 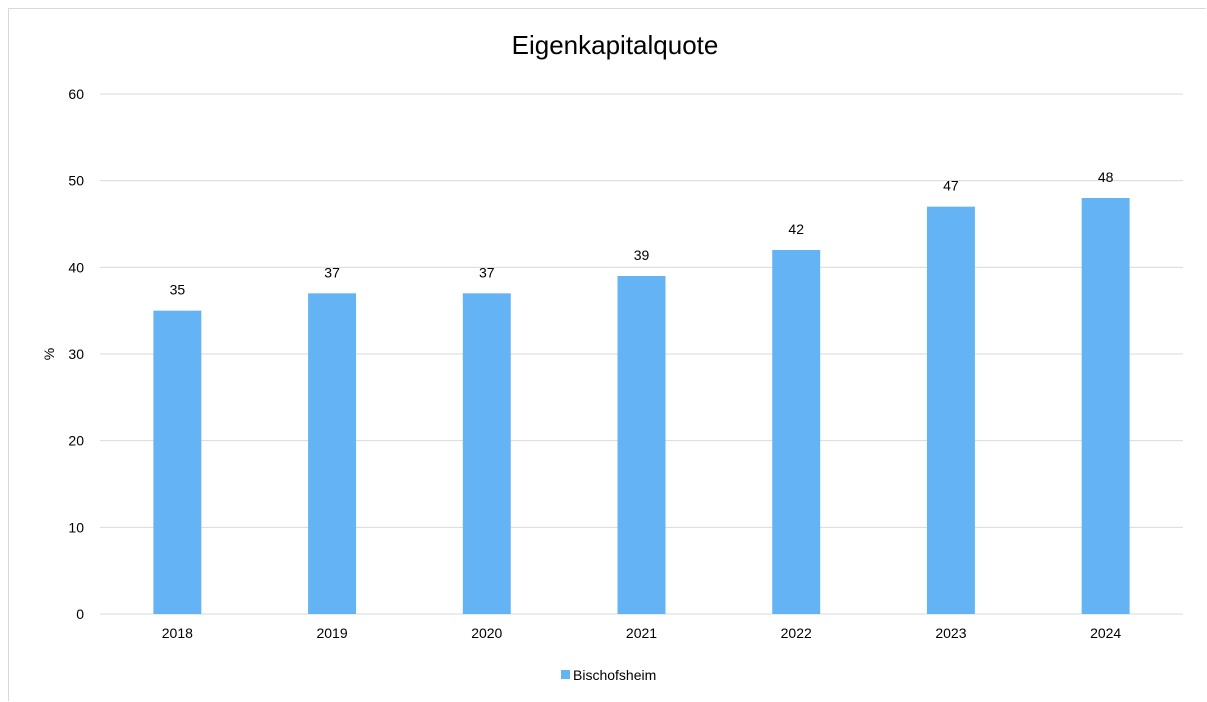 I want to click on y-tick-label: 20, so click(x=76, y=441).